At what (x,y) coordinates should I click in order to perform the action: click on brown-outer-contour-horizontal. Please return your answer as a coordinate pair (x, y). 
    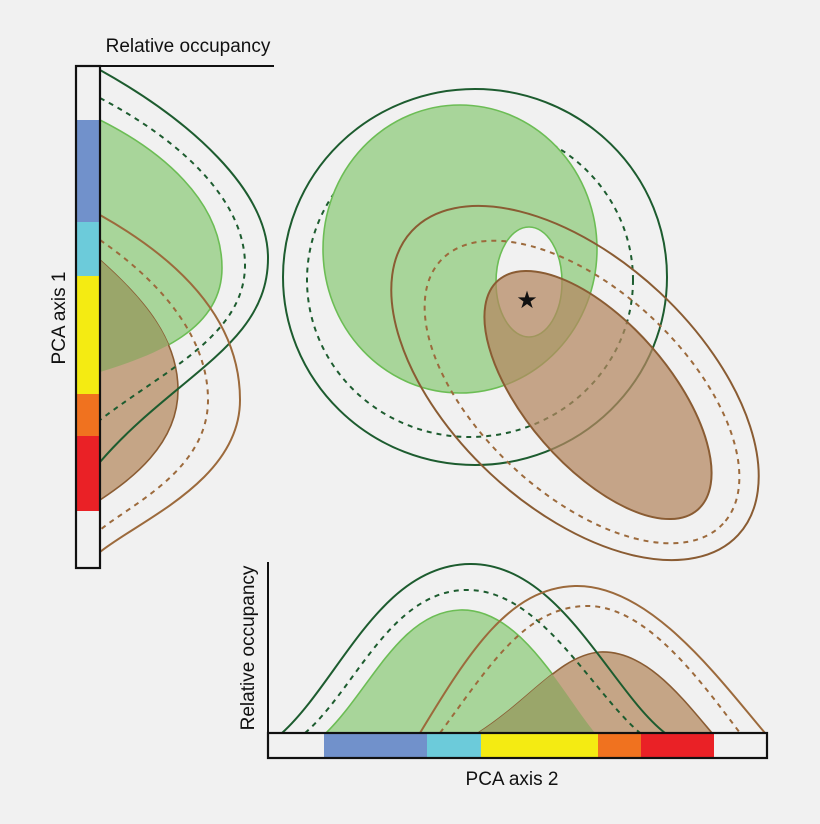
    Looking at the image, I should click on (592, 659).